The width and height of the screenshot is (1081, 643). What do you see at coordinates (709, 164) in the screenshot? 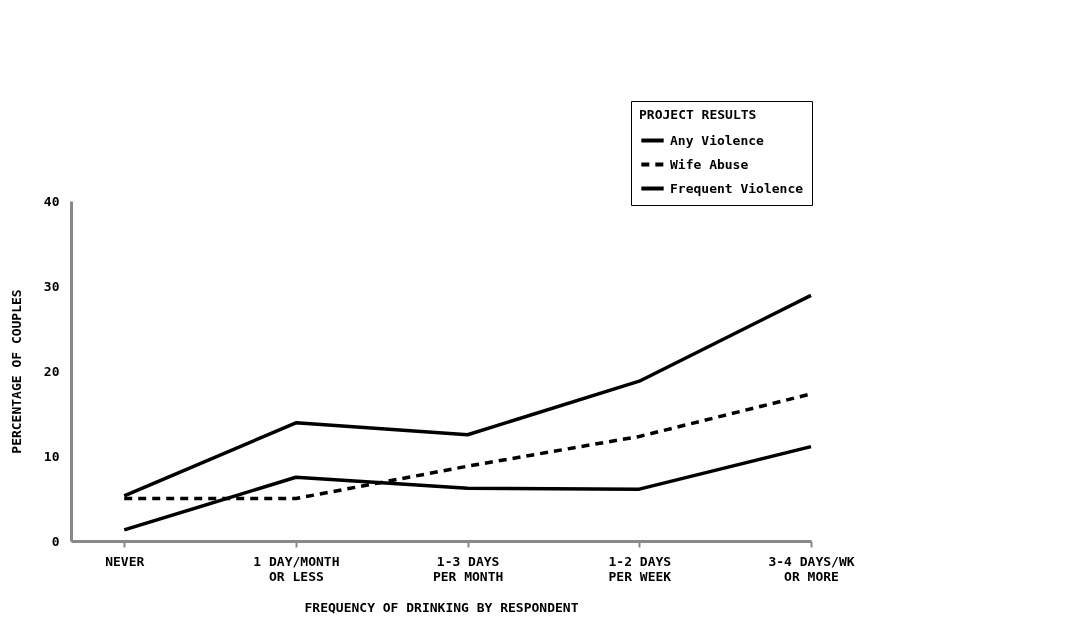
I see `legend-label: Wife Abuse` at bounding box center [709, 164].